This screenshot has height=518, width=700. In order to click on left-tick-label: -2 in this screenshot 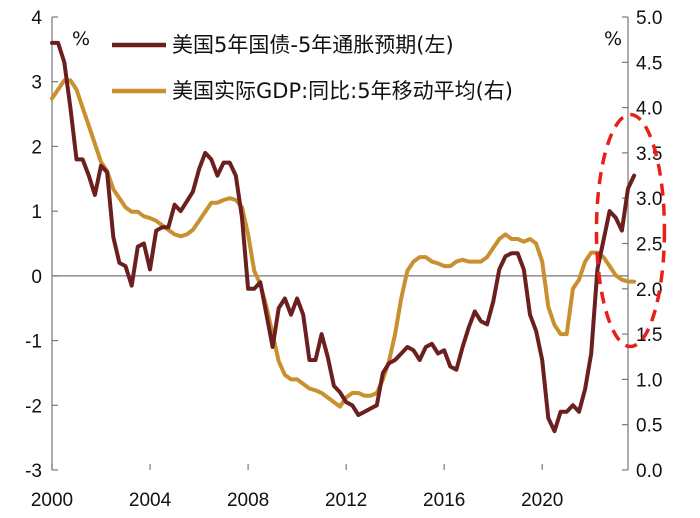, I will do `click(33, 406)`.